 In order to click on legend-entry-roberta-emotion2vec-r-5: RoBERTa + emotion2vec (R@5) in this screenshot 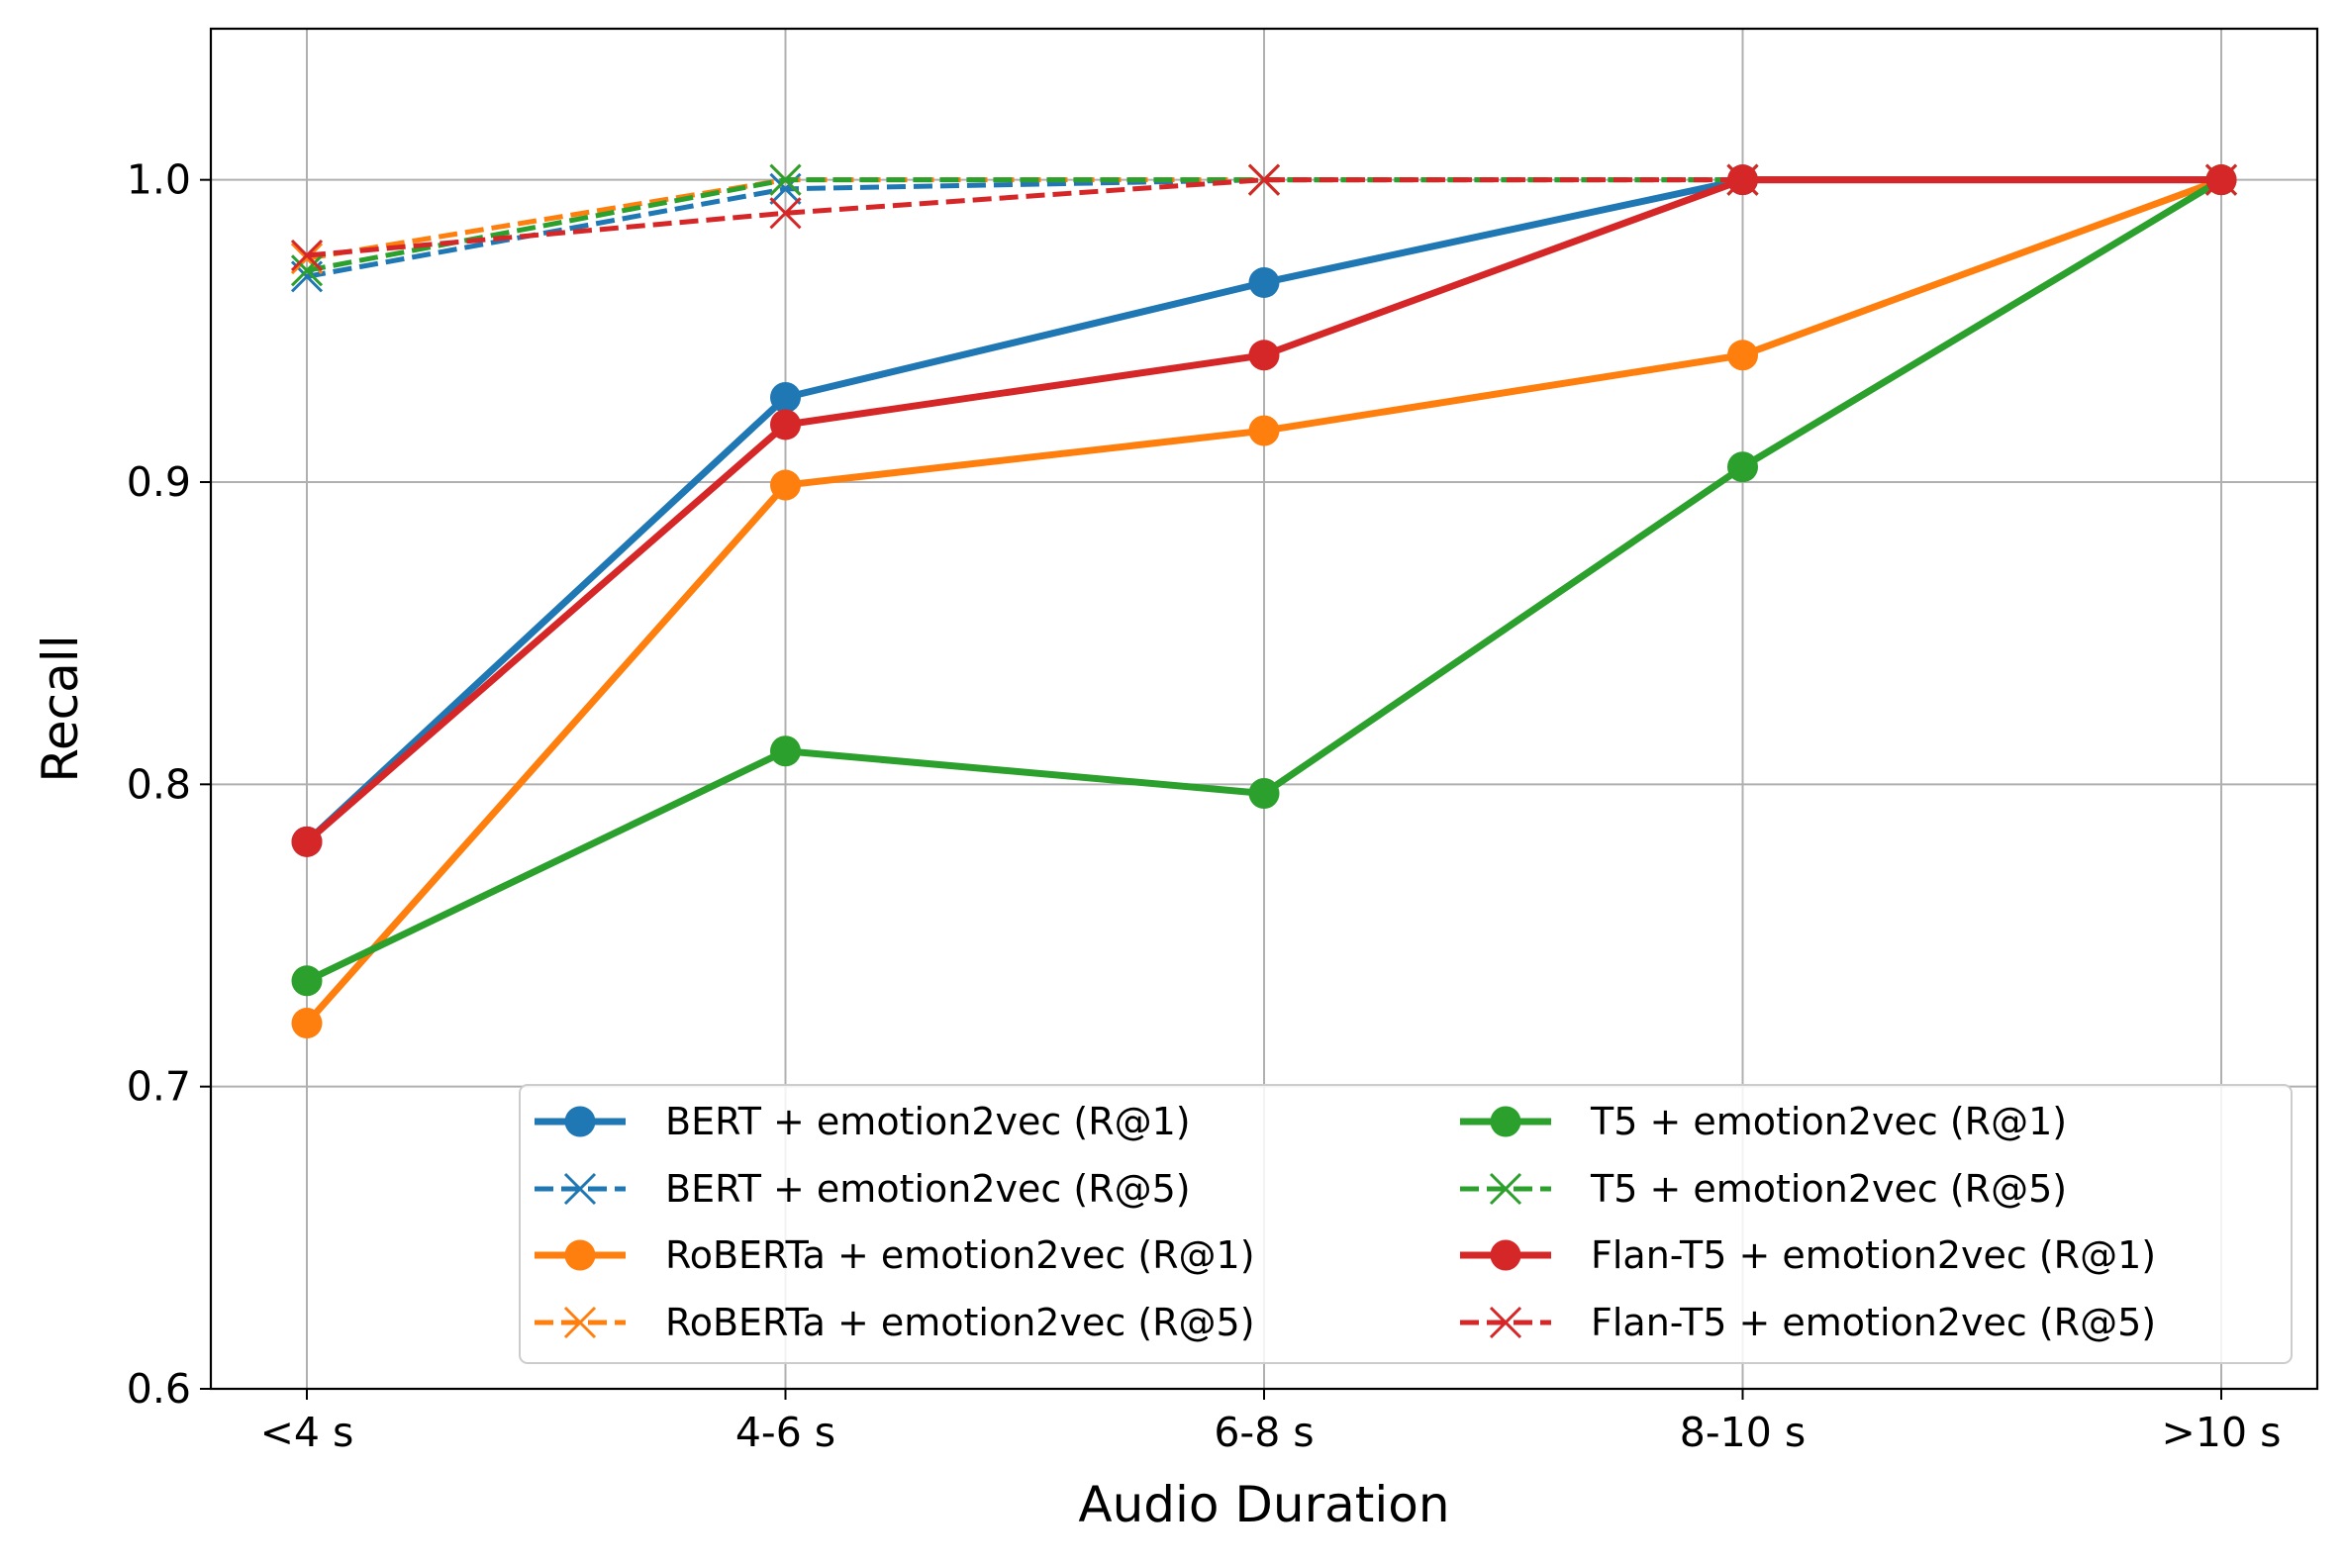, I will do `click(895, 1322)`.